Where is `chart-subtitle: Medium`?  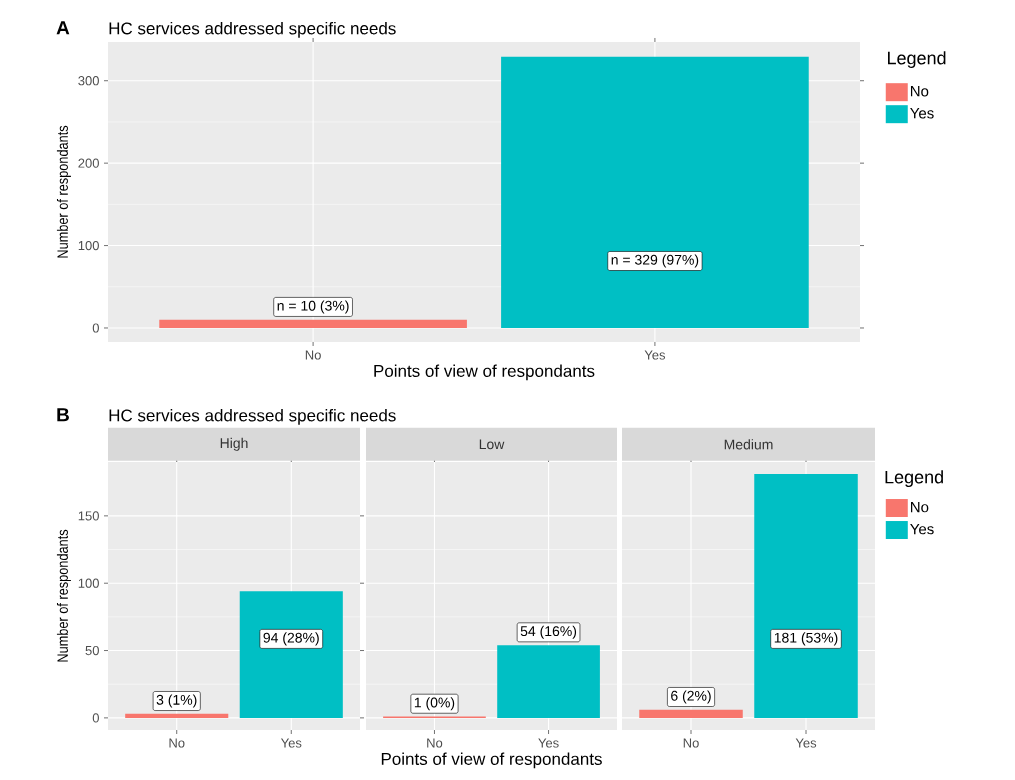
chart-subtitle: Medium is located at coordinates (748, 444).